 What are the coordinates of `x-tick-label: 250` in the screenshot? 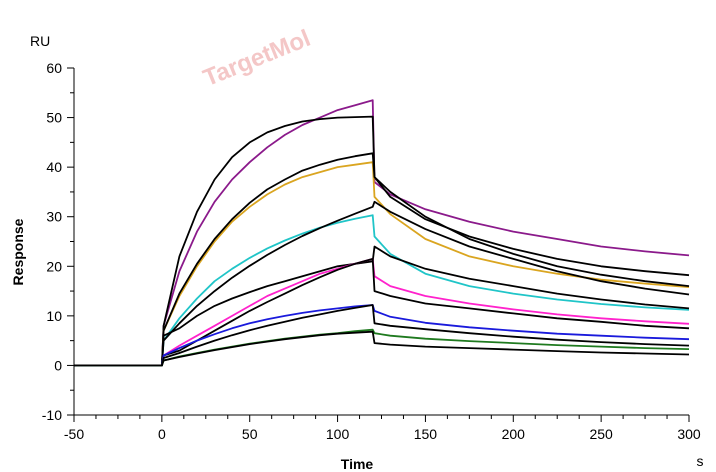 It's located at (601, 434).